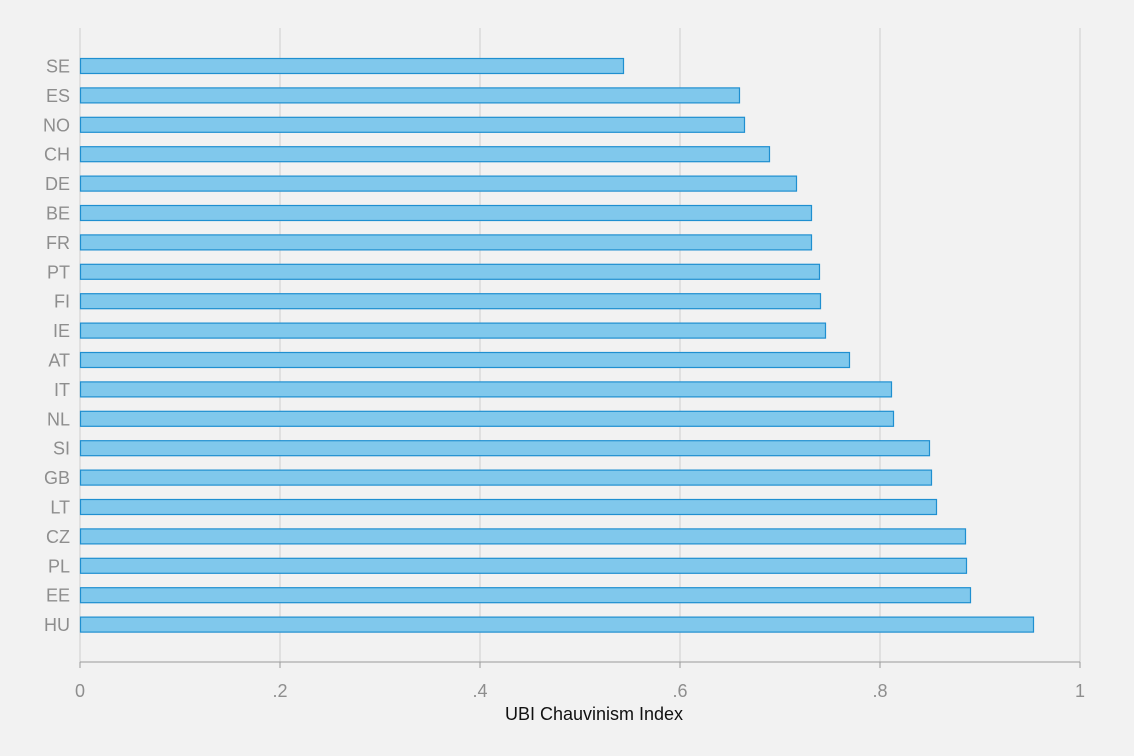 This screenshot has width=1134, height=756. What do you see at coordinates (56, 346) in the screenshot?
I see `category-labels: SE ES NO CH DE BE FR PT FI IE AT IT NL SI GB LT CZ PL EE HU` at bounding box center [56, 346].